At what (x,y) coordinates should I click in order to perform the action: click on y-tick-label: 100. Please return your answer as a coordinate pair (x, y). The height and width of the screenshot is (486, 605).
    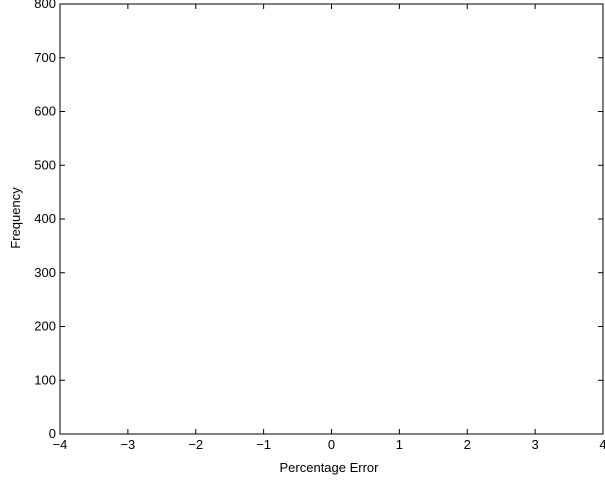
    Looking at the image, I should click on (45, 379).